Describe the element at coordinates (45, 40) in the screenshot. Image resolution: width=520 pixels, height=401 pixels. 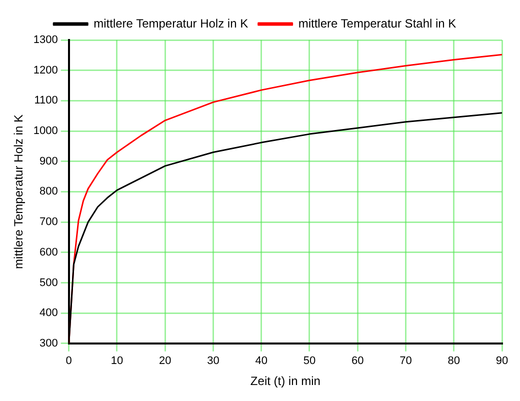
I see `y-tick-label: 1300` at that location.